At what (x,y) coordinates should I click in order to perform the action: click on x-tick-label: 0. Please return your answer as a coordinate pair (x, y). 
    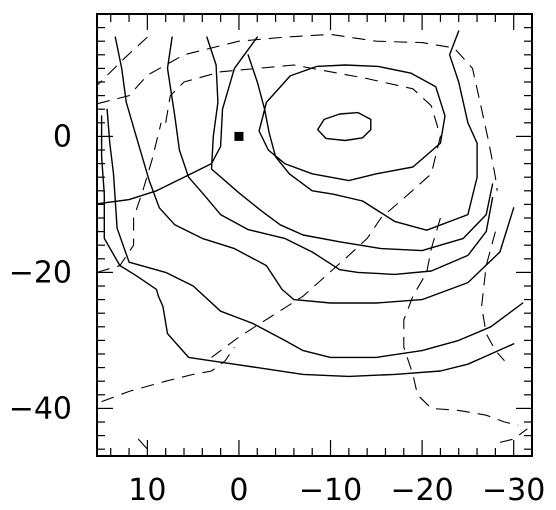
    Looking at the image, I should click on (238, 490).